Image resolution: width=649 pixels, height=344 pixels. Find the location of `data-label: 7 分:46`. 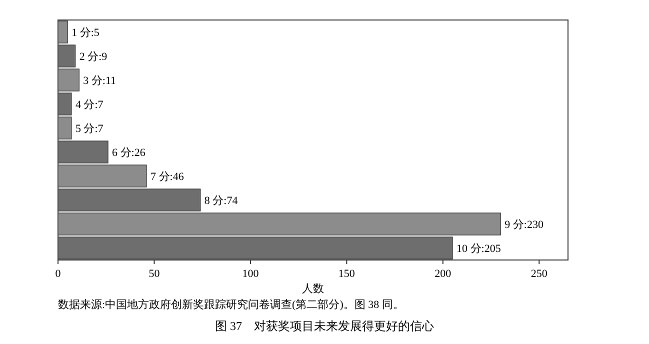

data-label: 7 分:46 is located at coordinates (167, 177).